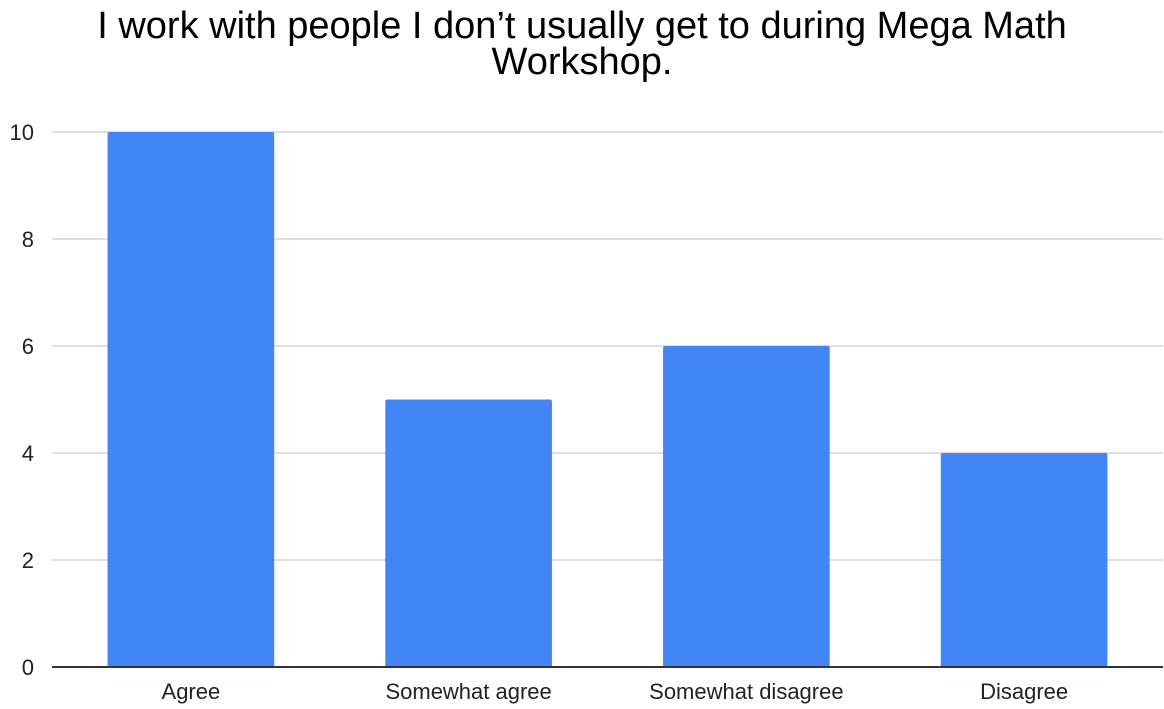 This screenshot has height=709, width=1164. Describe the element at coordinates (582, 62) in the screenshot. I see `chart-title-line-2: Workshop.` at that location.